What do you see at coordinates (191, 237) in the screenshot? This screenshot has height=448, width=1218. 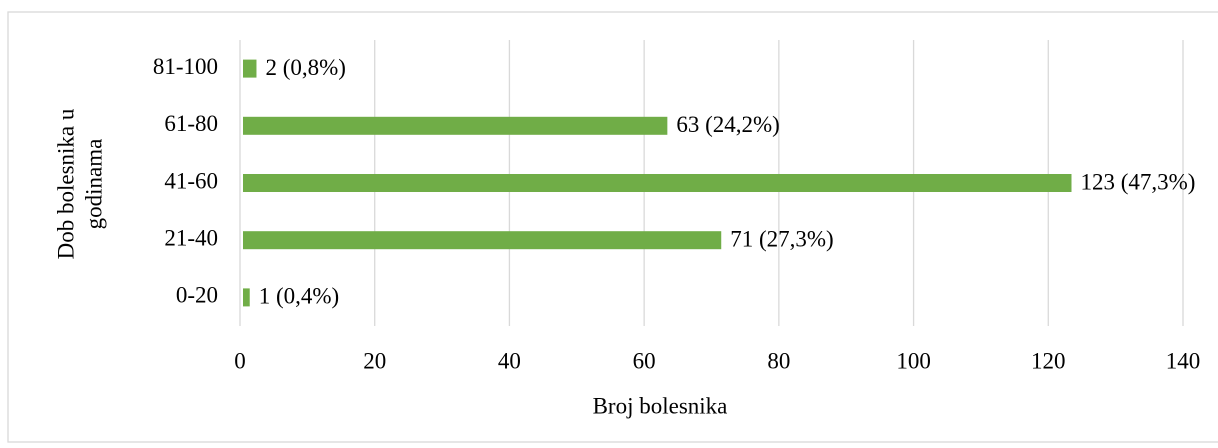 I see `y-tick-label: 21-40` at bounding box center [191, 237].